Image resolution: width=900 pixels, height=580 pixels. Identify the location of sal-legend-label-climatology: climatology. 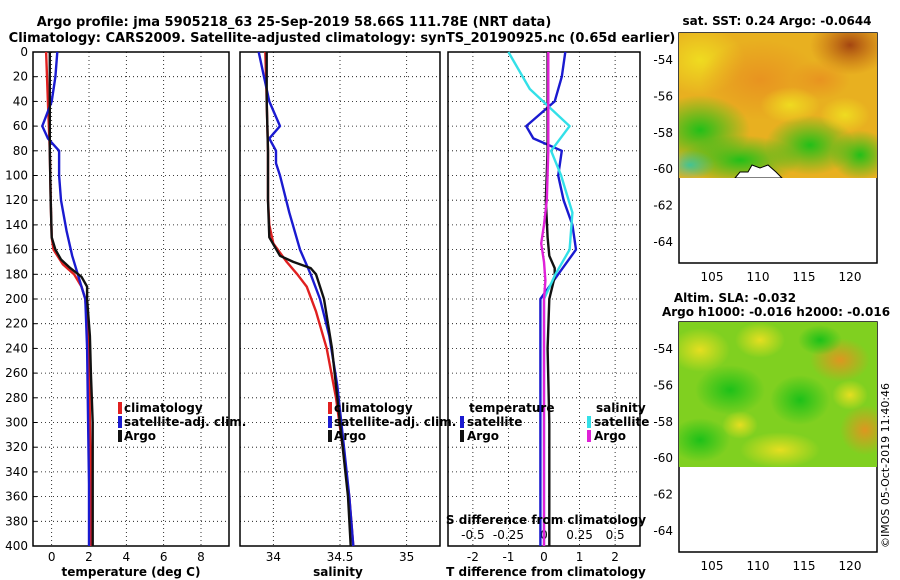
(373, 408).